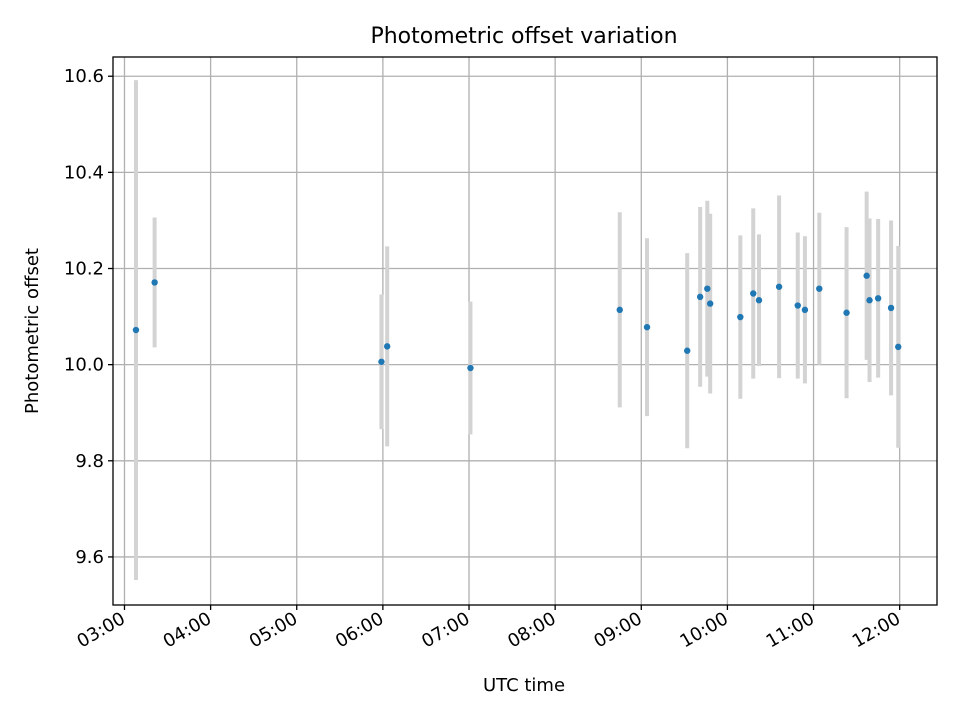 This screenshot has width=960, height=720. Describe the element at coordinates (89, 461) in the screenshot. I see `y-tick-label: 9.8` at that location.